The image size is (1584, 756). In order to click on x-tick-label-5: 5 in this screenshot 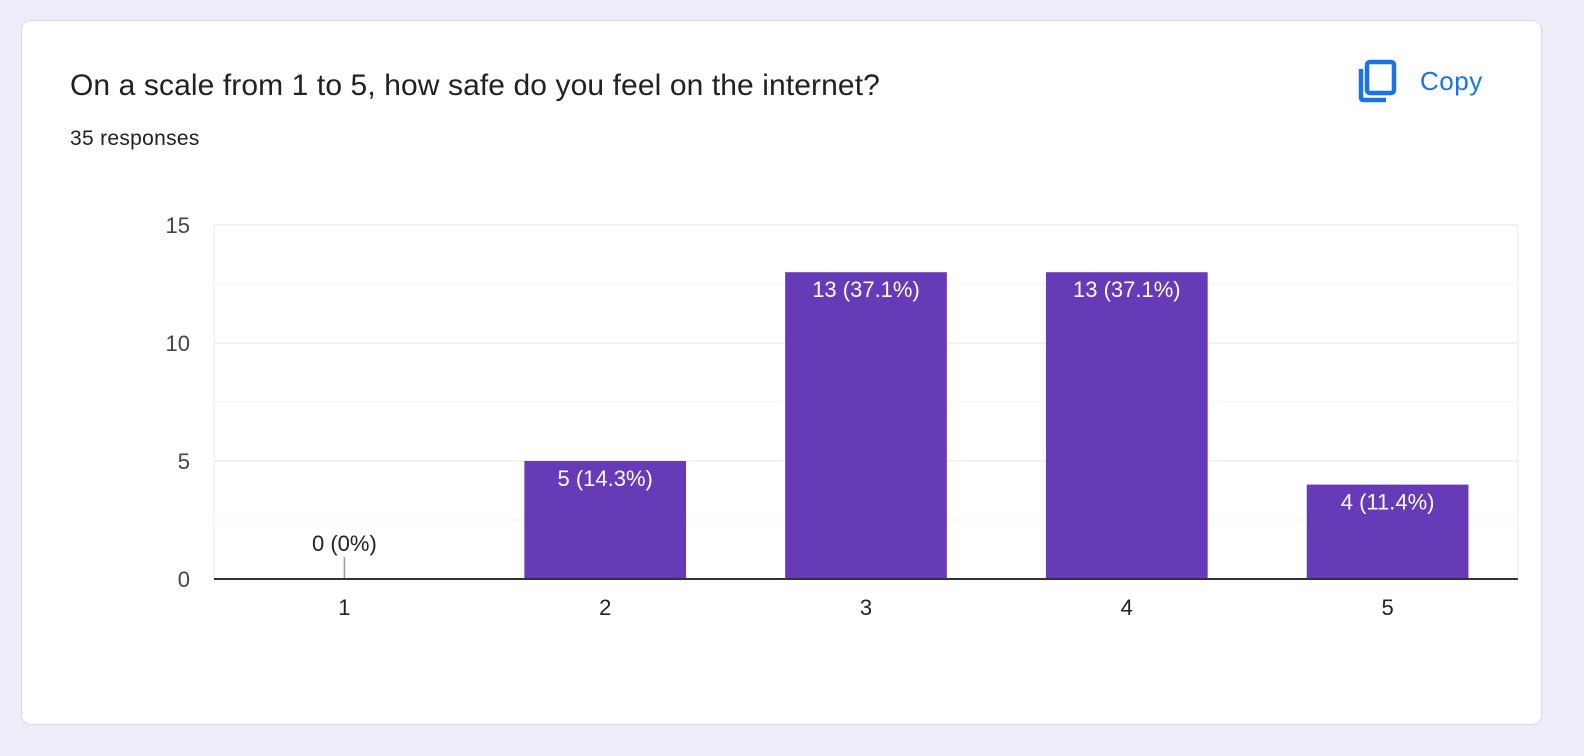, I will do `click(1387, 607)`.